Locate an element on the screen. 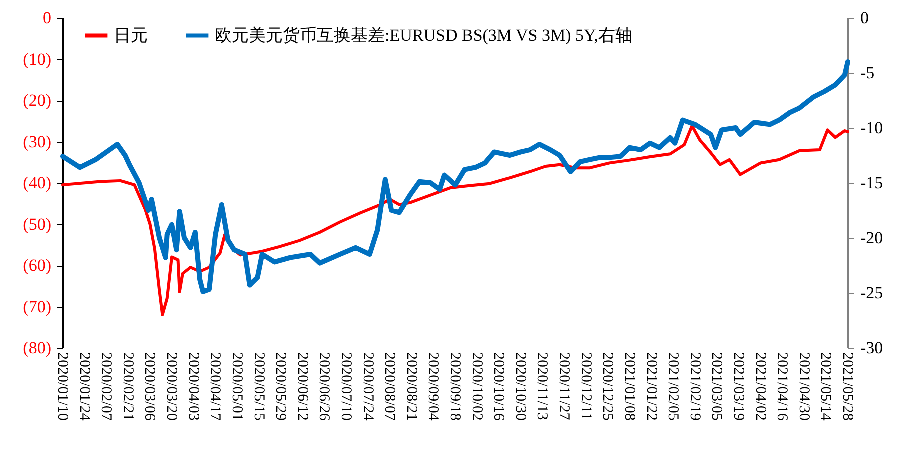 Image resolution: width=898 pixels, height=459 pixels. legend-label: 日元 is located at coordinates (131, 35).